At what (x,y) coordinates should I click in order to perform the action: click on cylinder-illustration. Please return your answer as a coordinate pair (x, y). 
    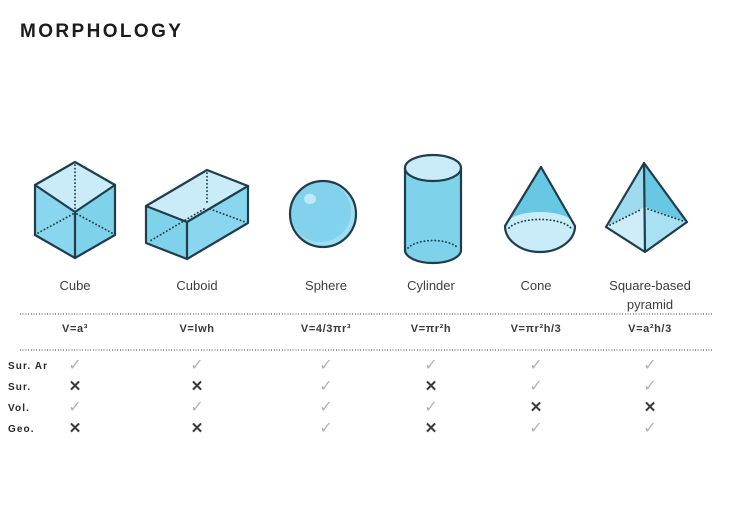
    Looking at the image, I should click on (433, 209).